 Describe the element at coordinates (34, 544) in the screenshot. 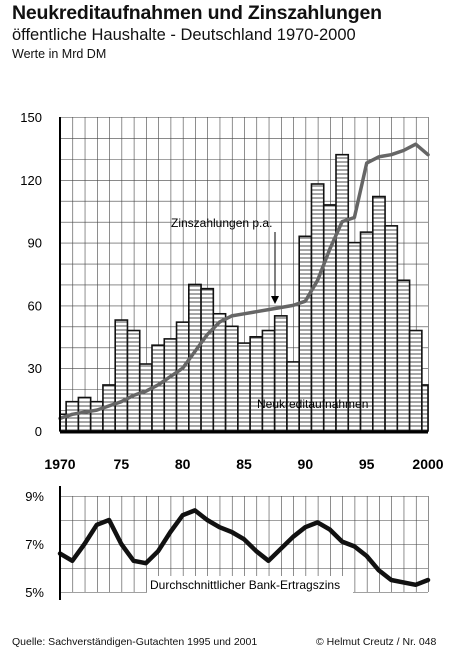

I see `y-tick-label: 7%` at that location.